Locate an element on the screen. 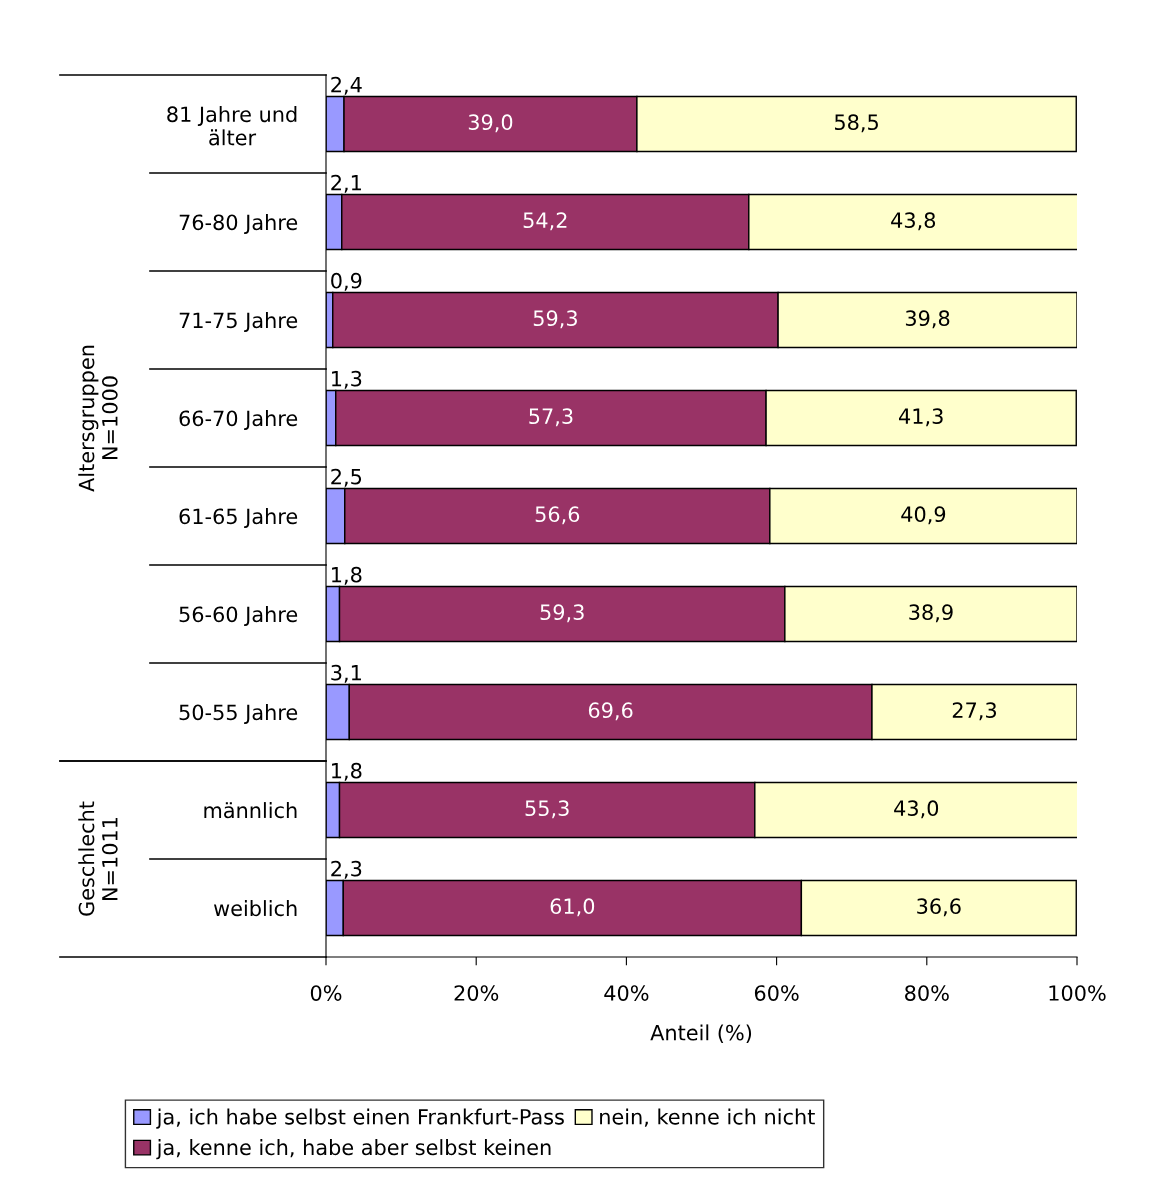 Image resolution: width=1176 pixels, height=1196 pixels. data-label: 0,9 is located at coordinates (346, 281).